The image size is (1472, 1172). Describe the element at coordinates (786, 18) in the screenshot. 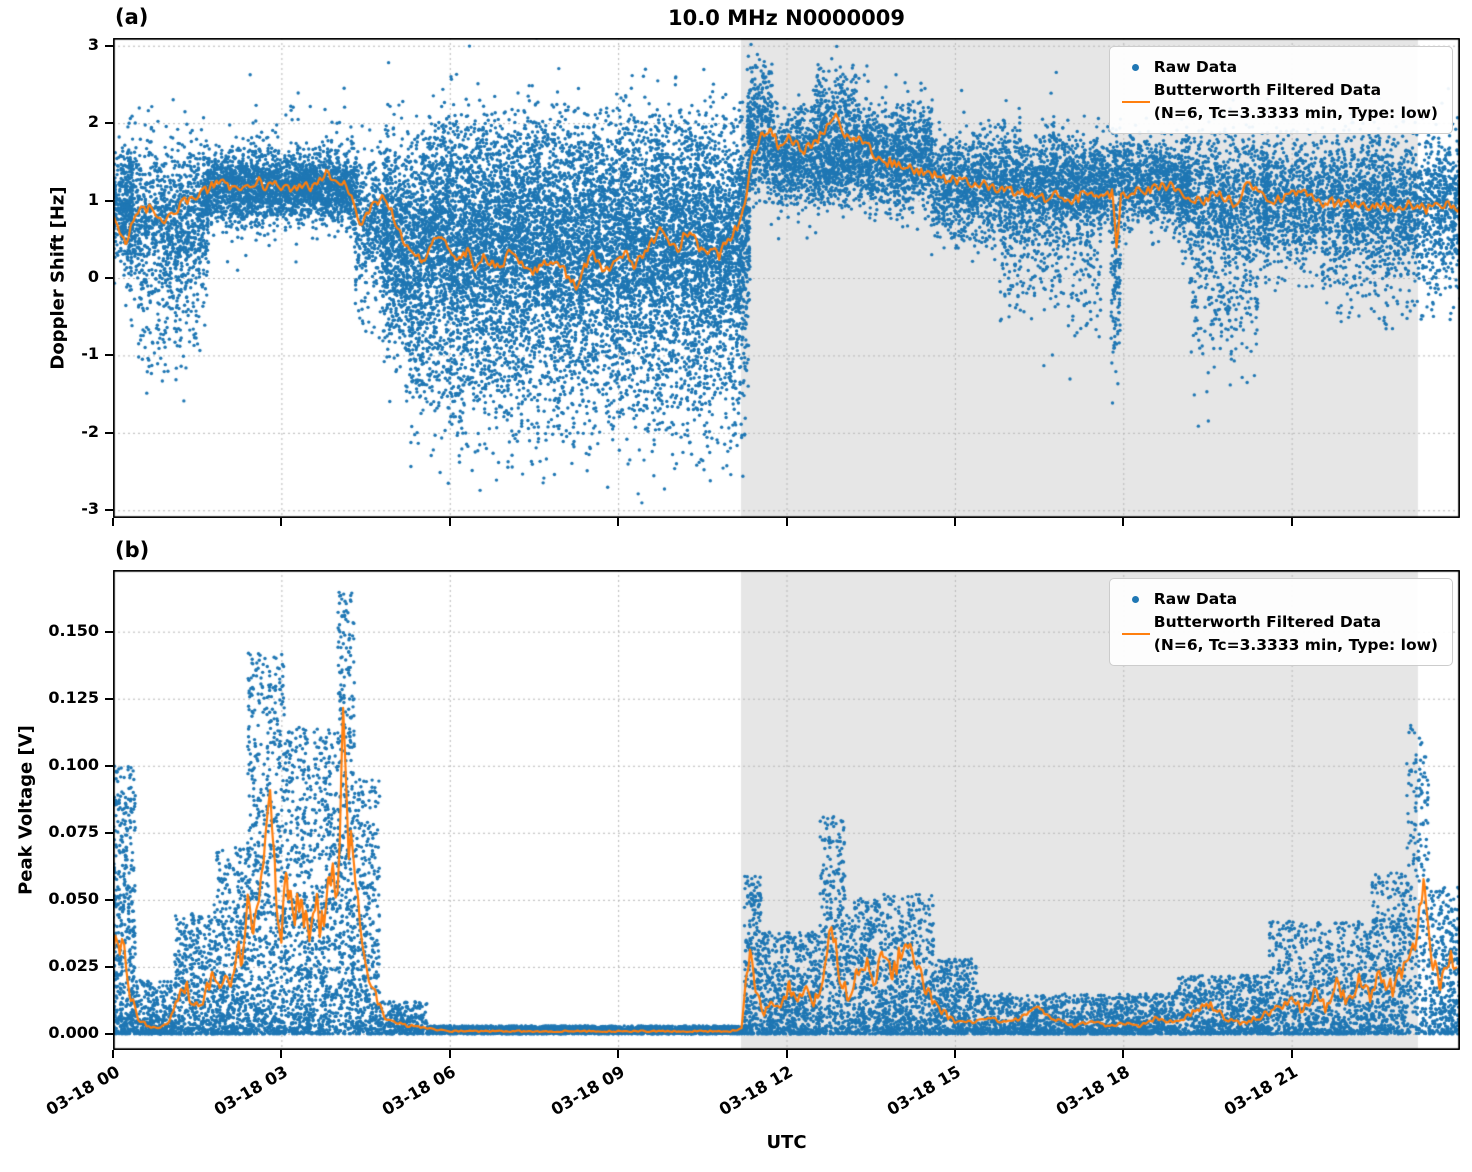

I see `chart-title: 10.0 MHz N0000009` at that location.